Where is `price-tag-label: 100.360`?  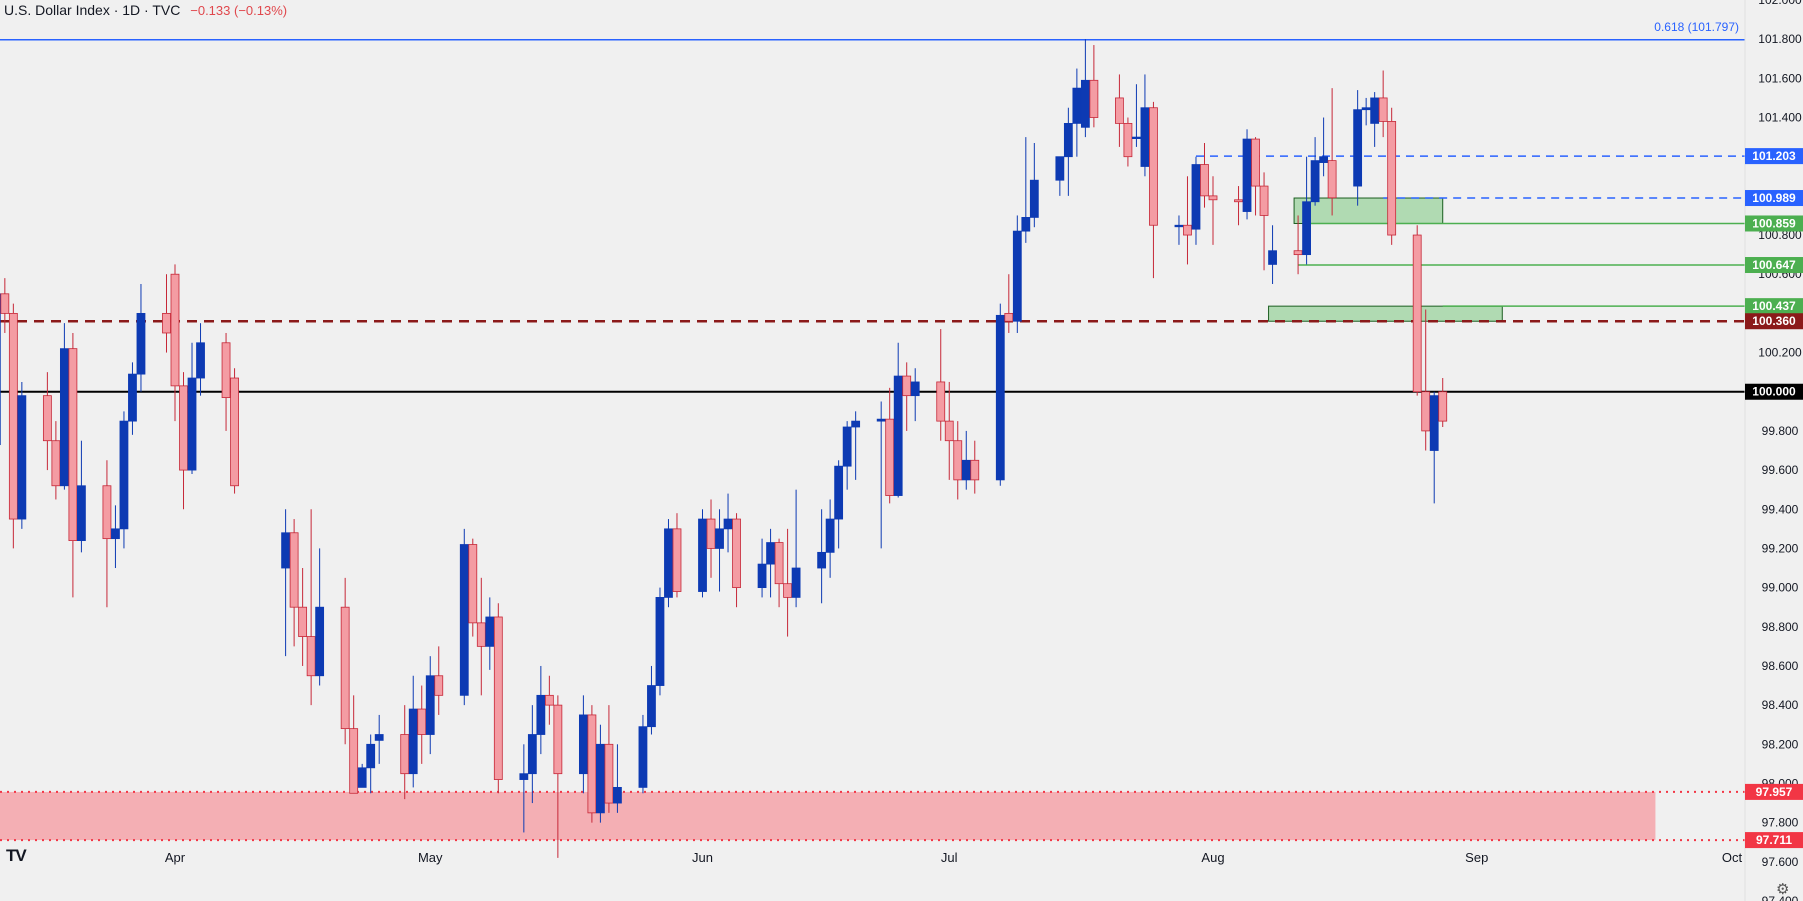
price-tag-label: 100.360 is located at coordinates (1774, 321).